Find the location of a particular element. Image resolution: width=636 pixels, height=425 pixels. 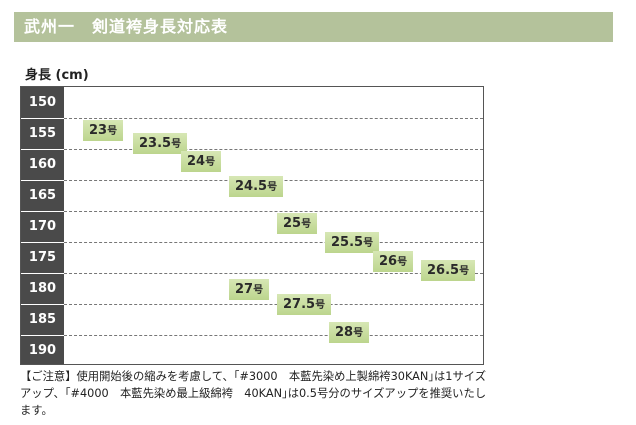

size-chip-value: 28 is located at coordinates (344, 332).